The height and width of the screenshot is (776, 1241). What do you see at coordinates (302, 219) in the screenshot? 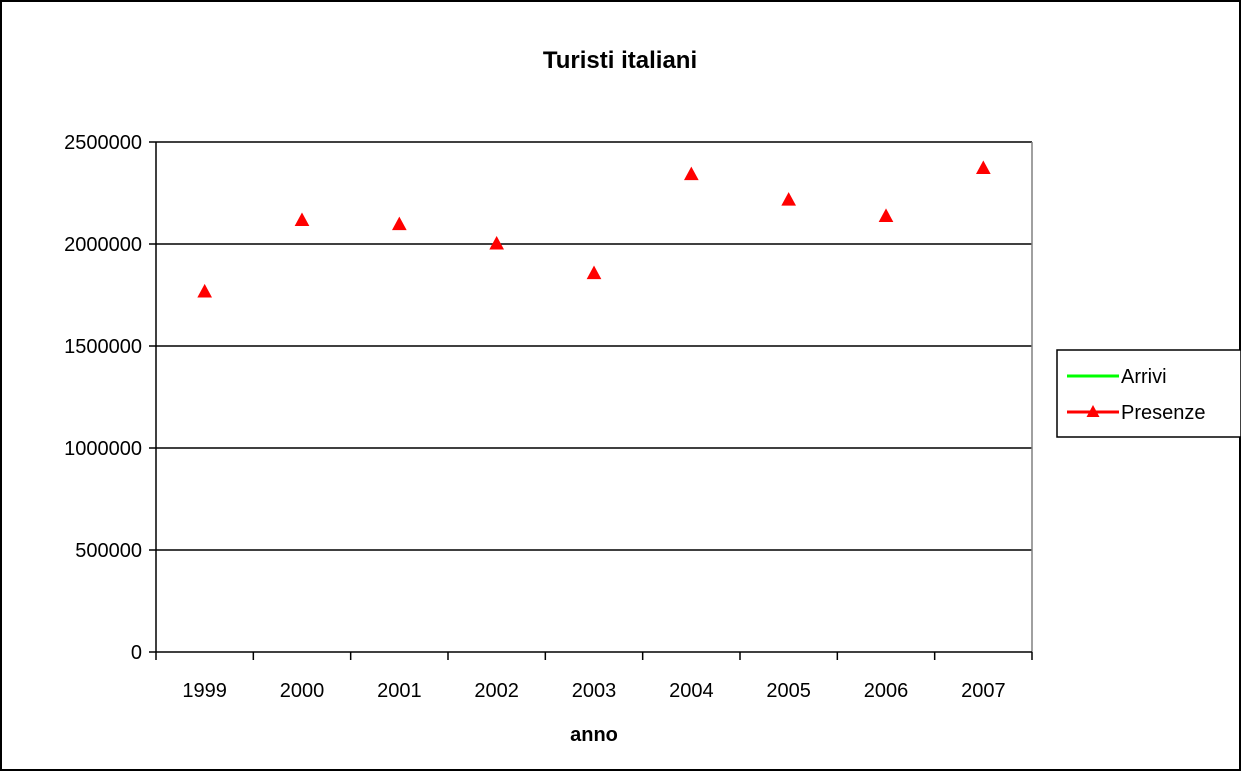
I see `data-point-presenze-2000` at bounding box center [302, 219].